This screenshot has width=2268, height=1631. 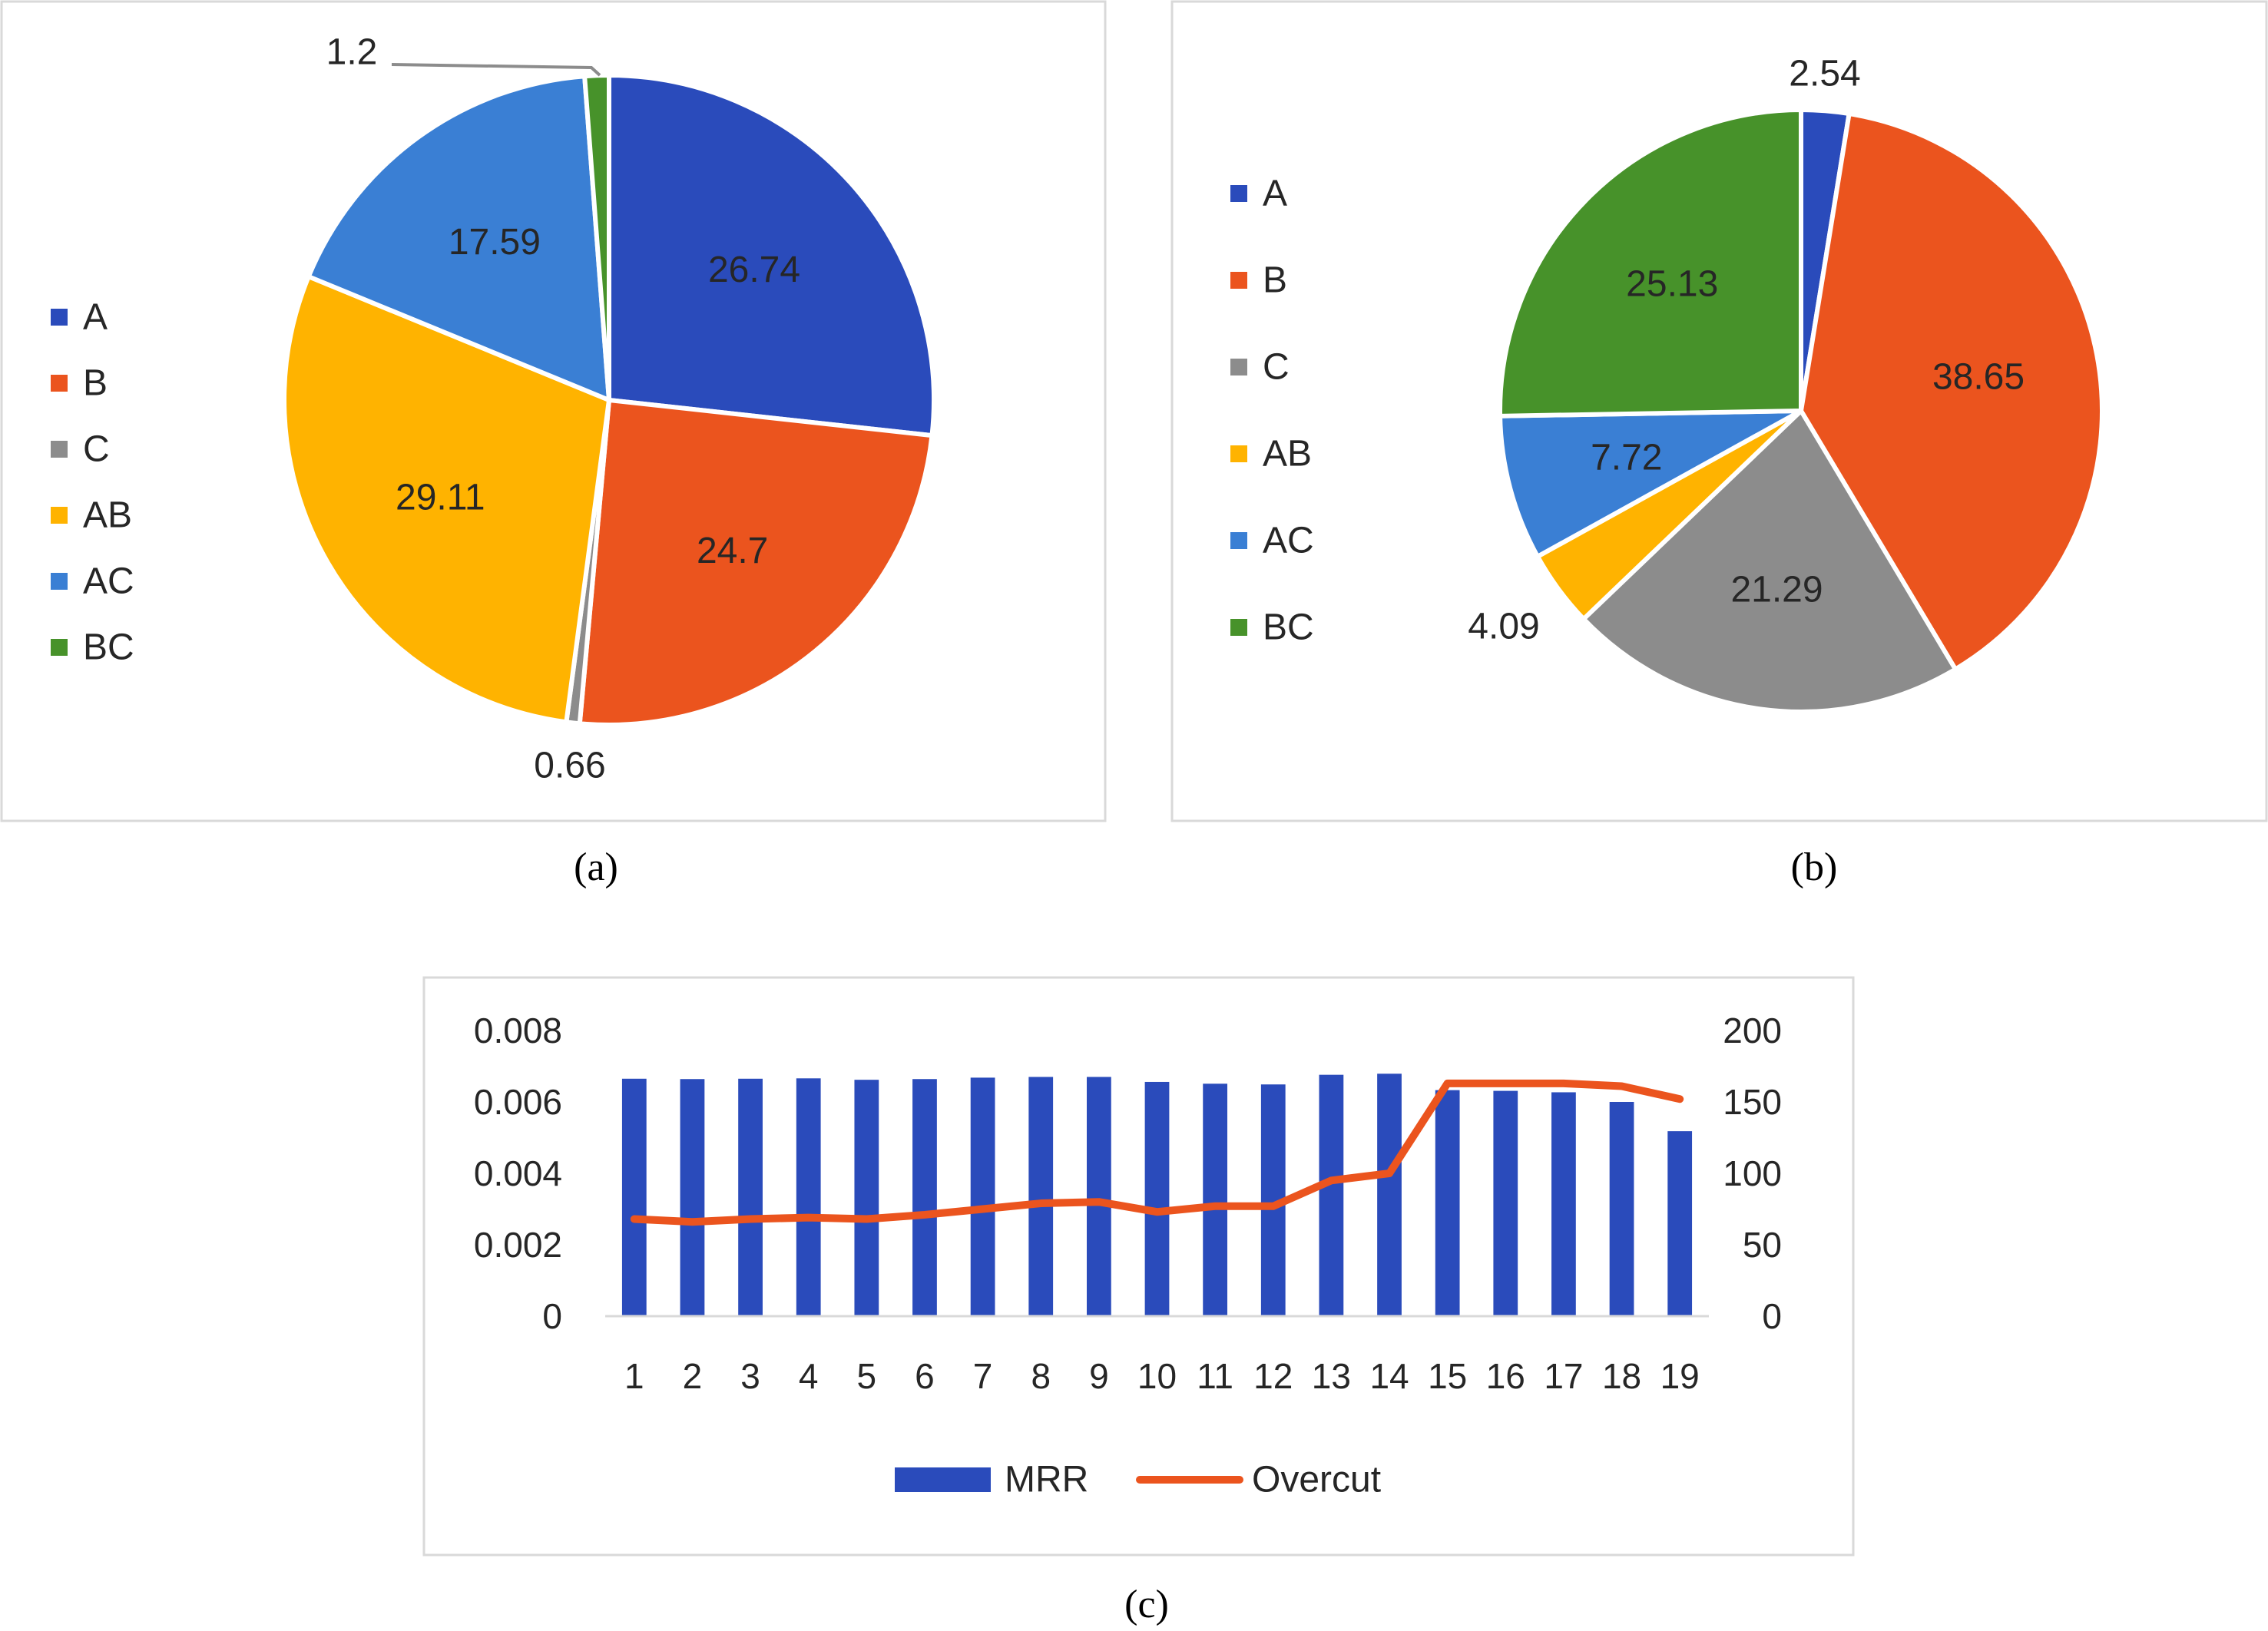 What do you see at coordinates (518, 1245) in the screenshot?
I see `y-left-tick: 0.002` at bounding box center [518, 1245].